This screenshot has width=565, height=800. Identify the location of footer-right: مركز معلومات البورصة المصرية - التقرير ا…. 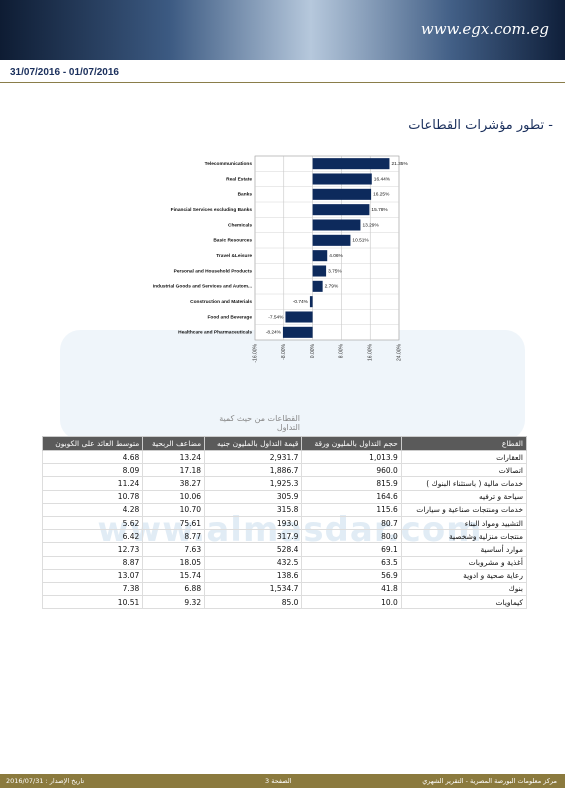
(489, 781).